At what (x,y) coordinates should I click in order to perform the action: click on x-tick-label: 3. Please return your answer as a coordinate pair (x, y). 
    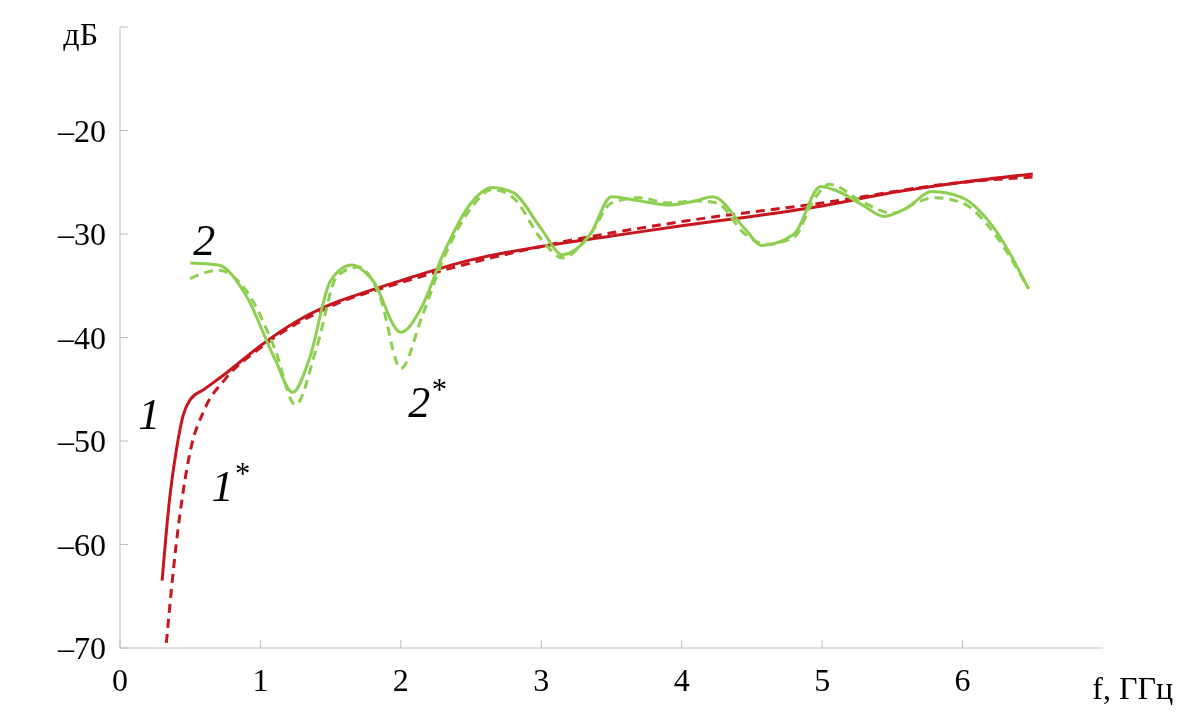
    Looking at the image, I should click on (541, 679).